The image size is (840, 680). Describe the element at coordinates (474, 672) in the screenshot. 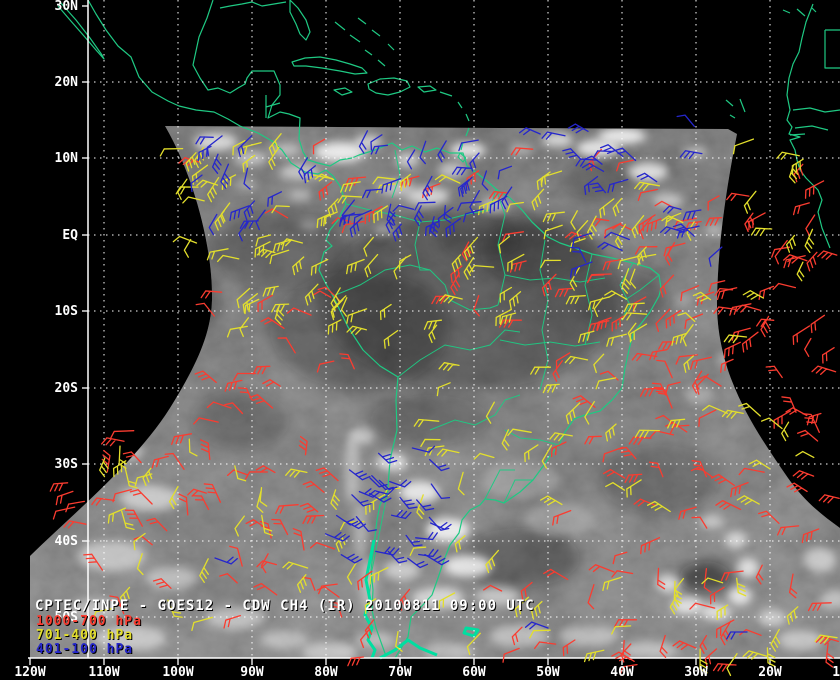

I see `lon-label: 60W` at that location.